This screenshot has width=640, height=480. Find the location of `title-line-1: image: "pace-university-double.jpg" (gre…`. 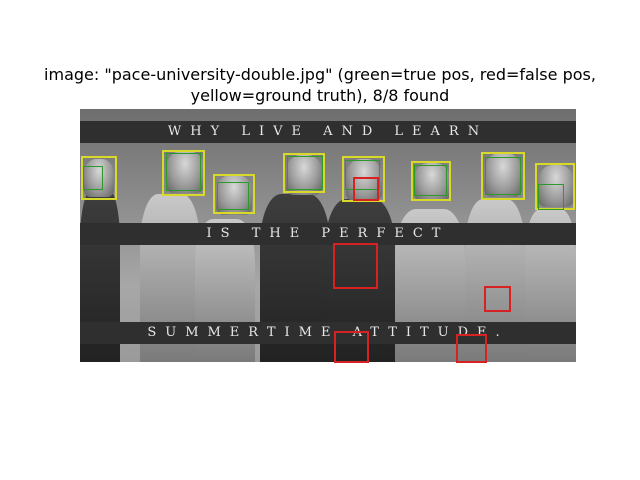

title-line-1: image: "pace-university-double.jpg" (gre… is located at coordinates (320, 74).